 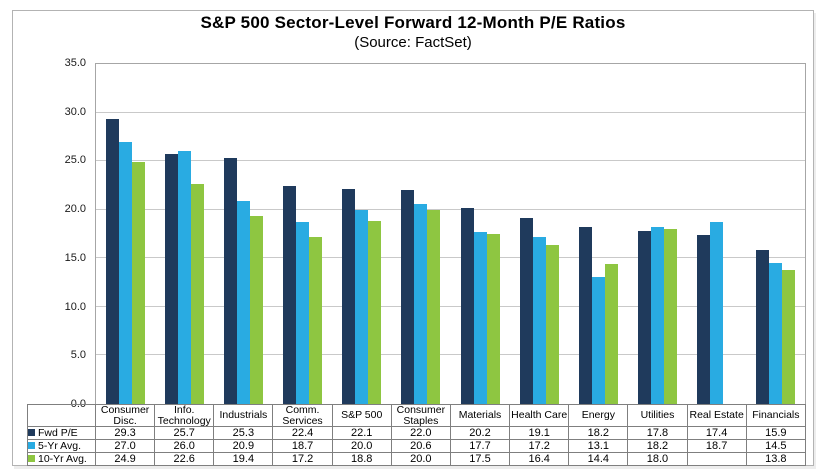 I want to click on table-value-cell: 22.0, so click(x=420, y=433).